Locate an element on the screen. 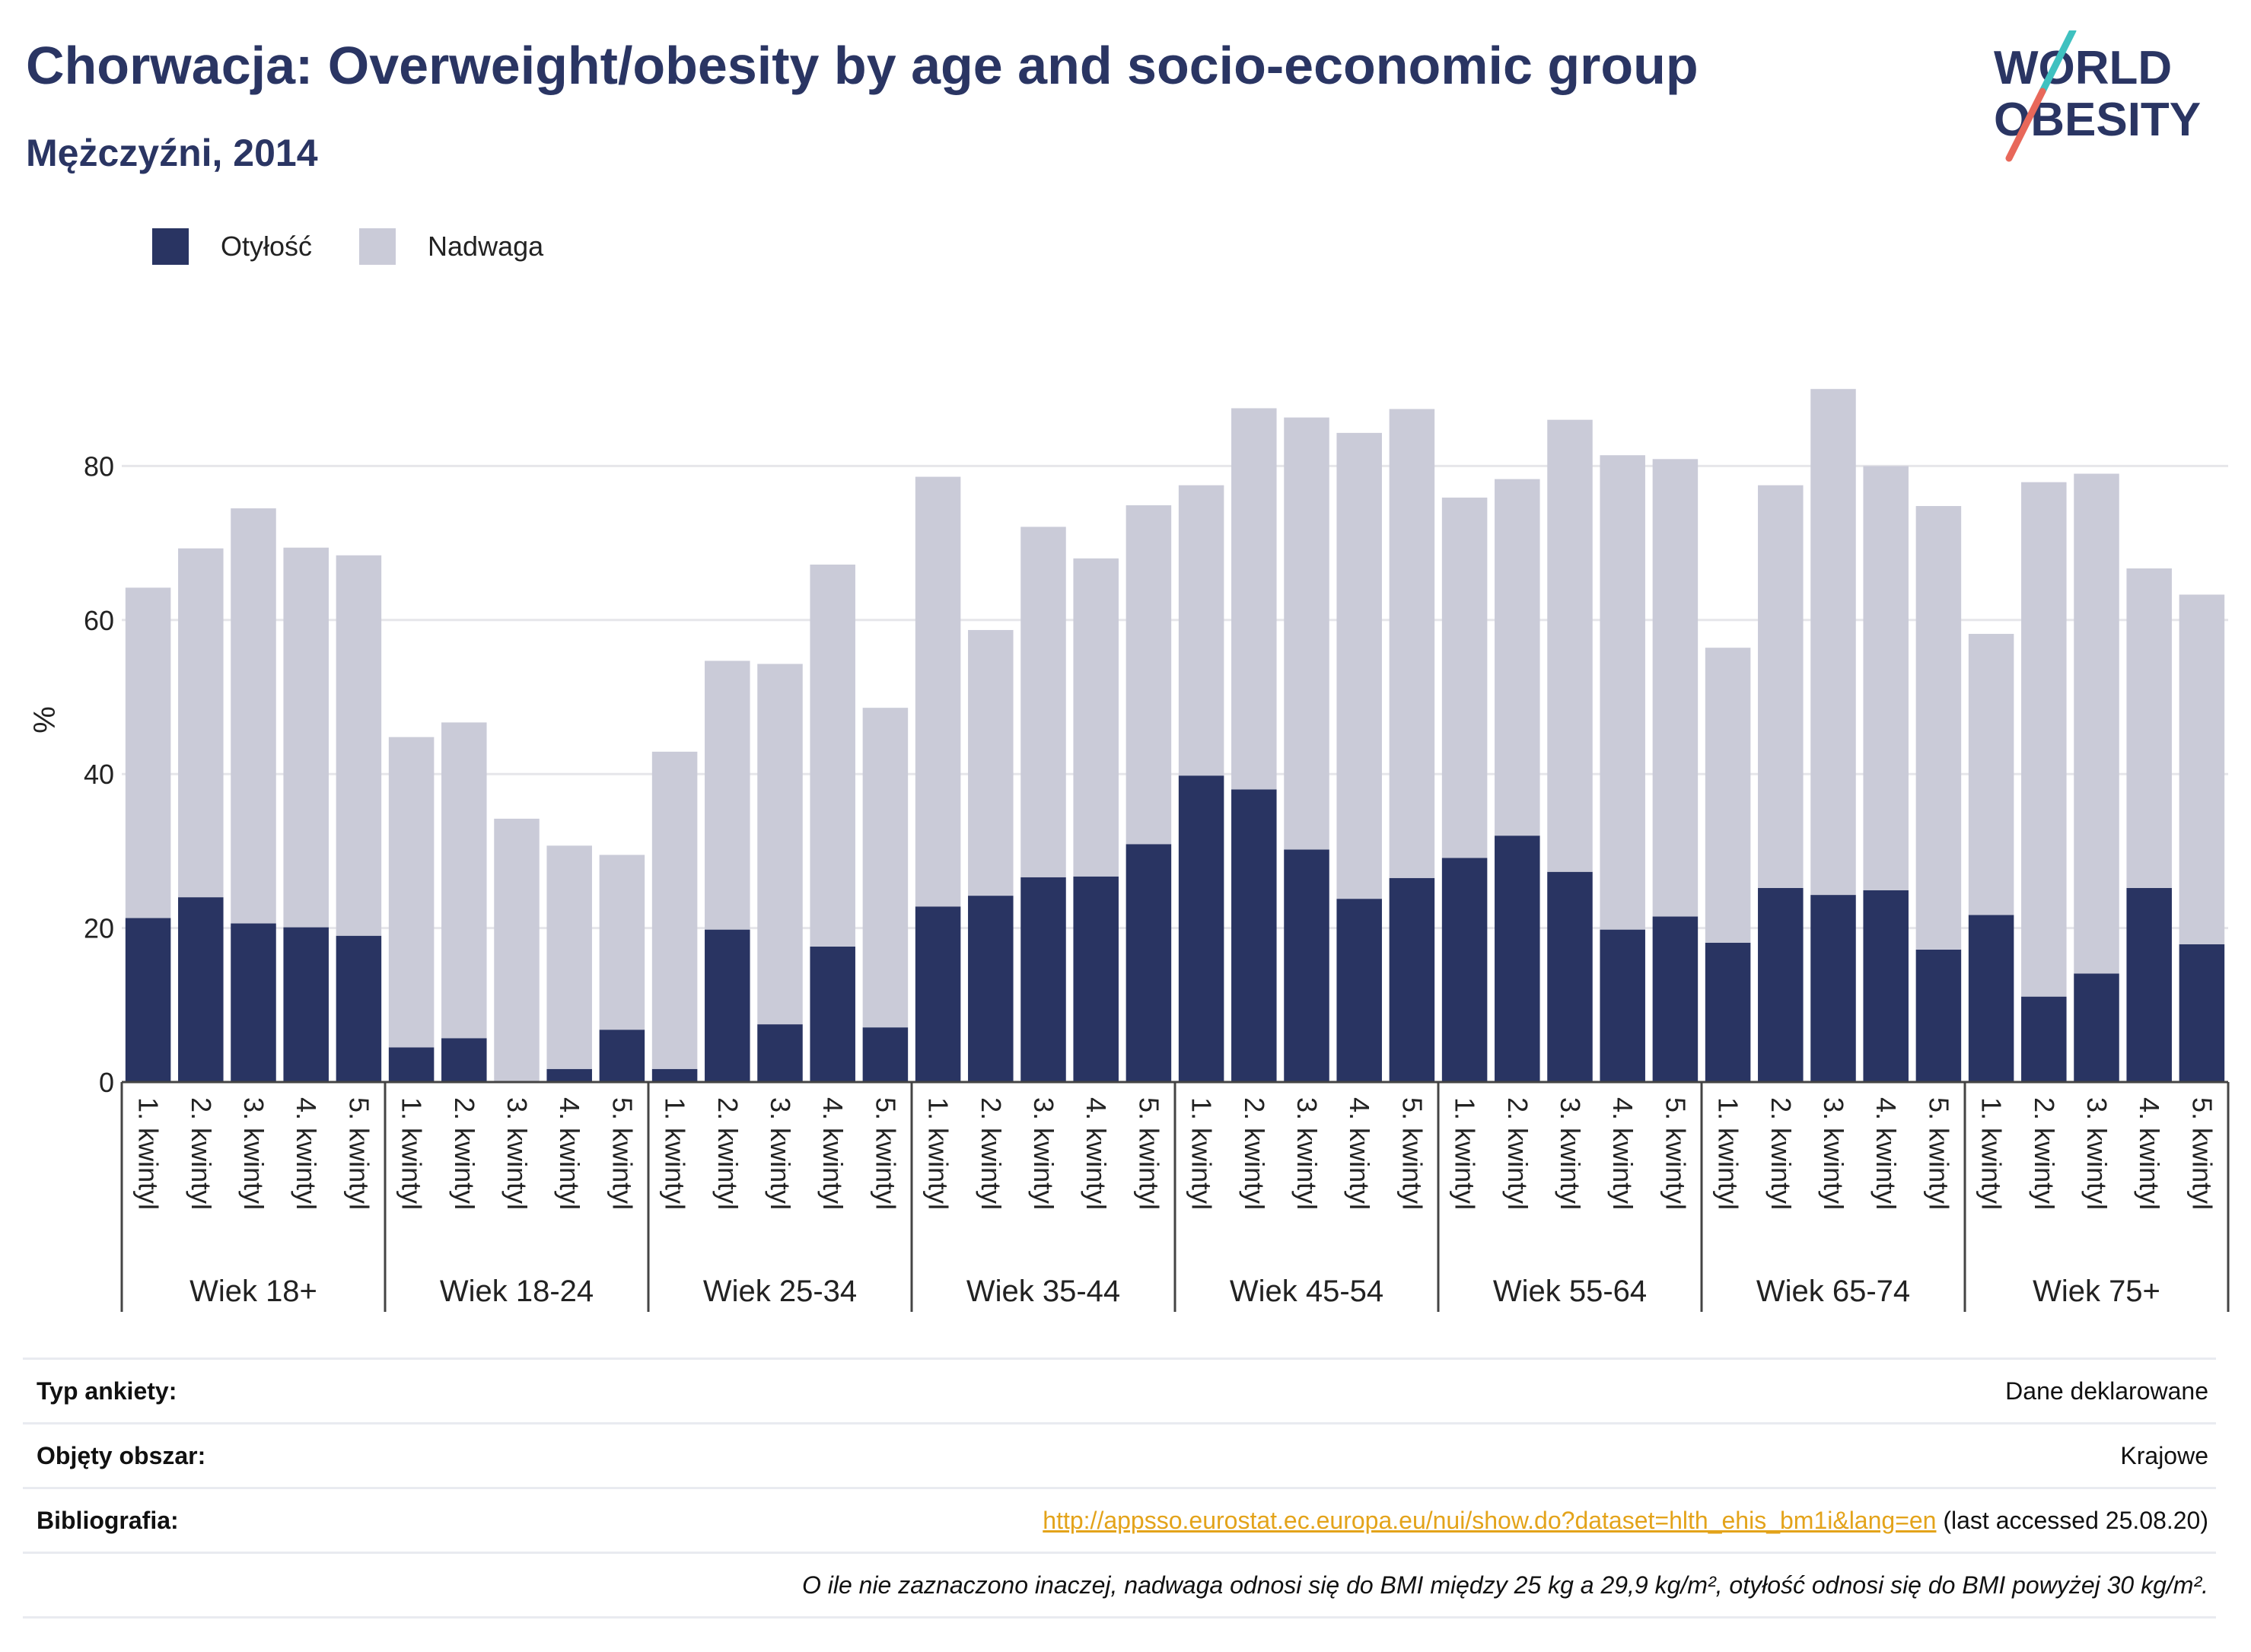 Image resolution: width=2251 pixels, height=1652 pixels. survey-type-label: Typ ankiety: is located at coordinates (107, 1391).